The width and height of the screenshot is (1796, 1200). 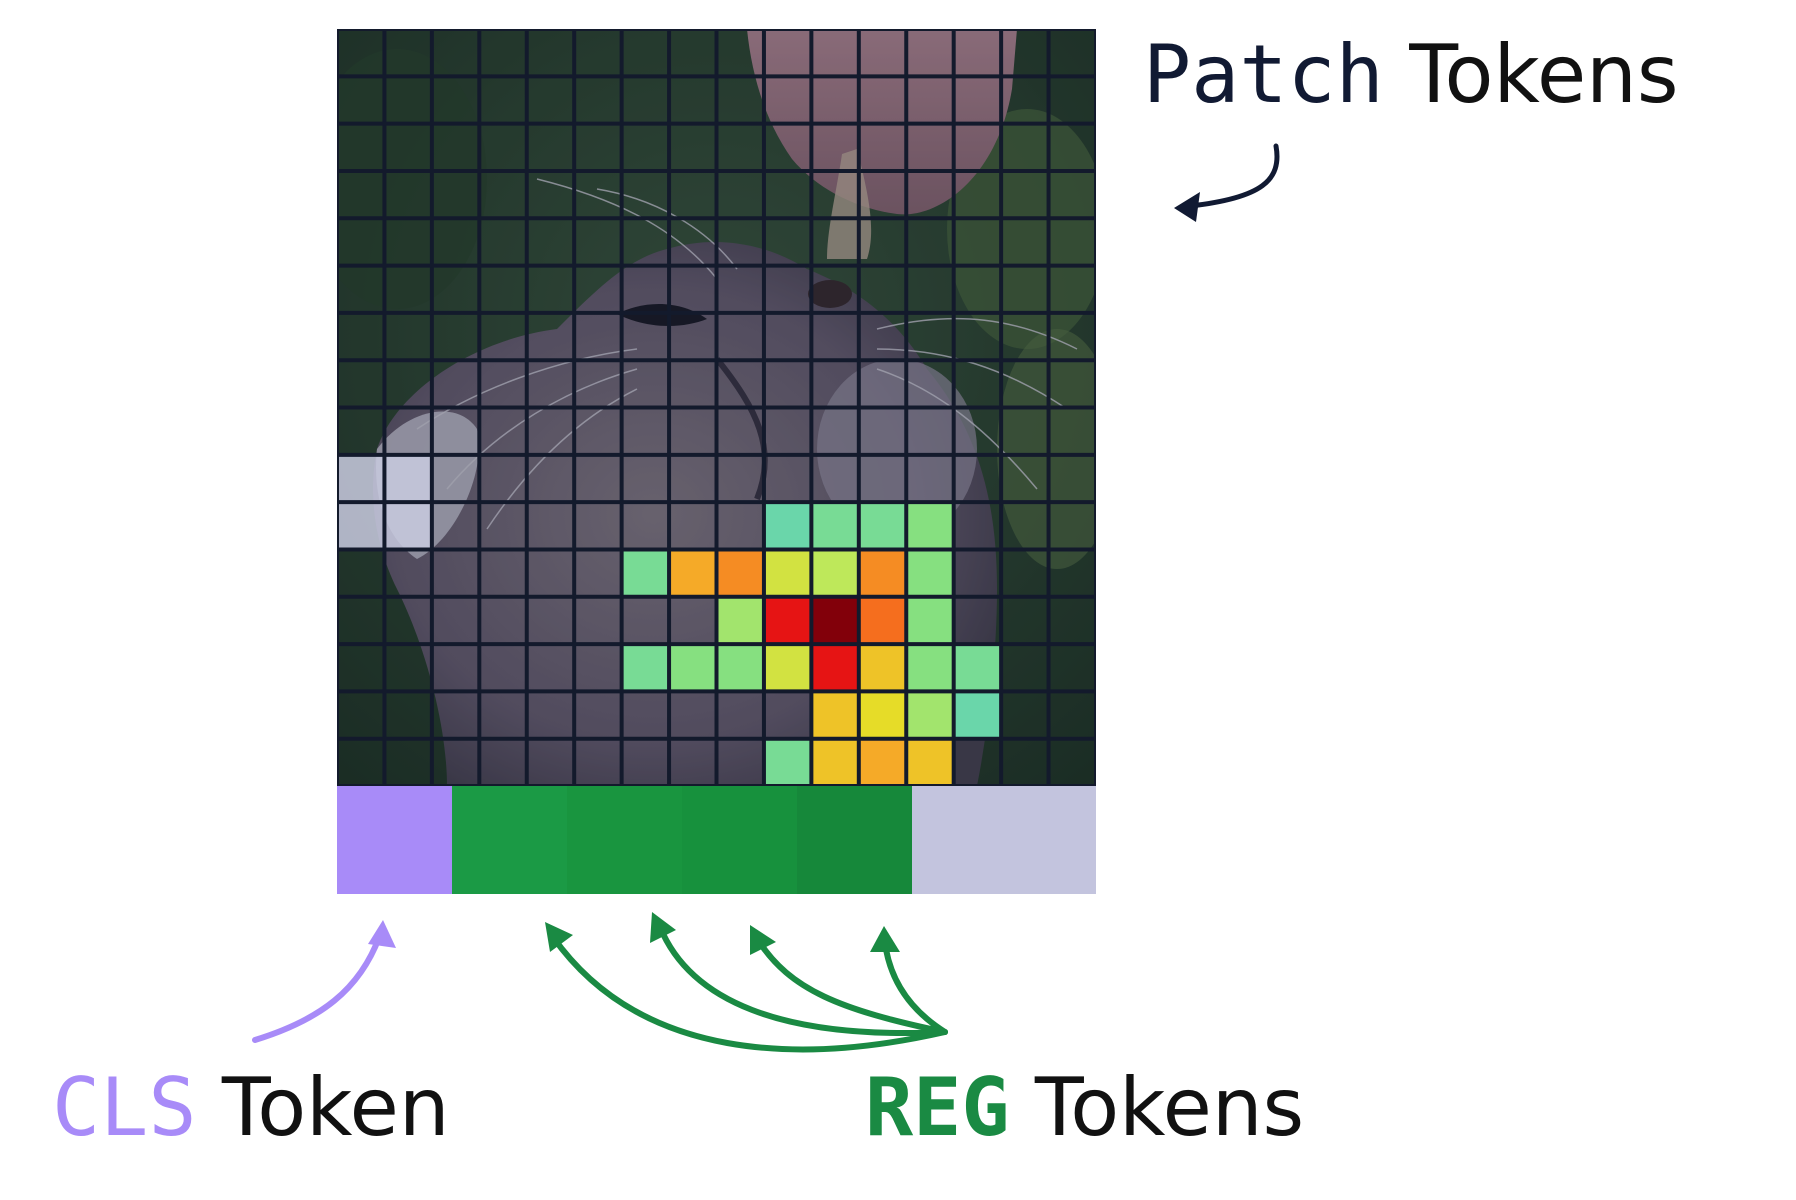 I want to click on patch-tokens-arrow, so click(x=1233, y=176).